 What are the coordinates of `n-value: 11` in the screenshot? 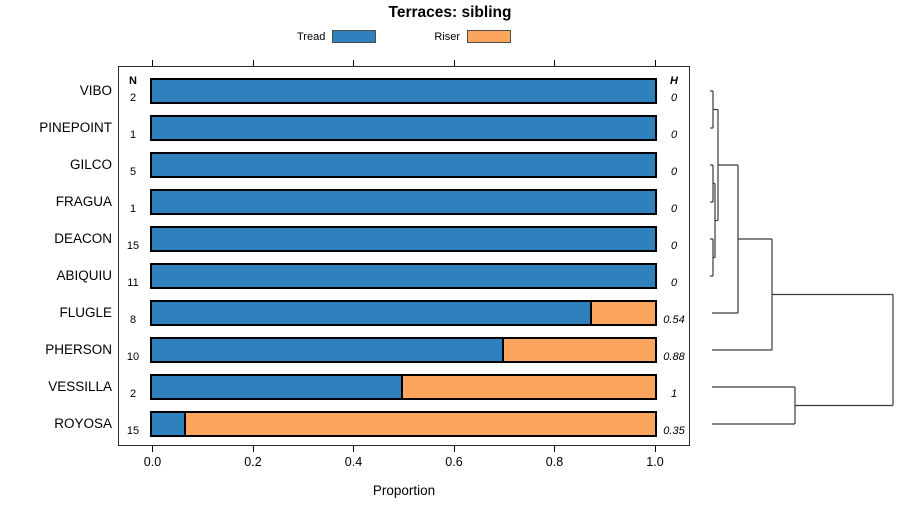 It's located at (133, 283).